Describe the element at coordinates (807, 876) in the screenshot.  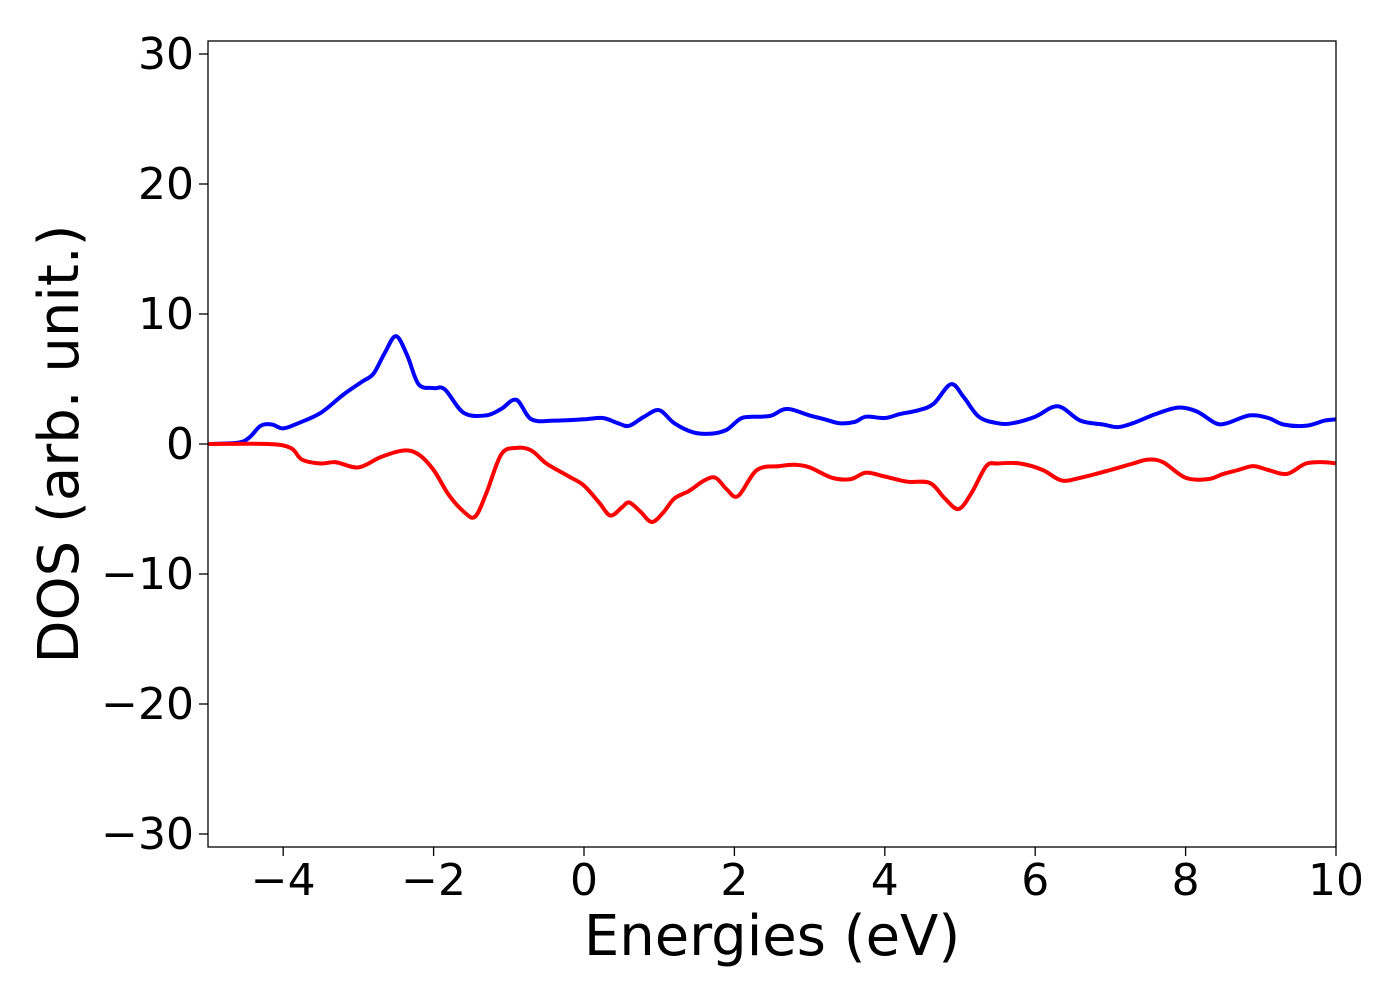
I see `x-axis-ticks: −4 −2 0 2 4 6 8 10` at that location.